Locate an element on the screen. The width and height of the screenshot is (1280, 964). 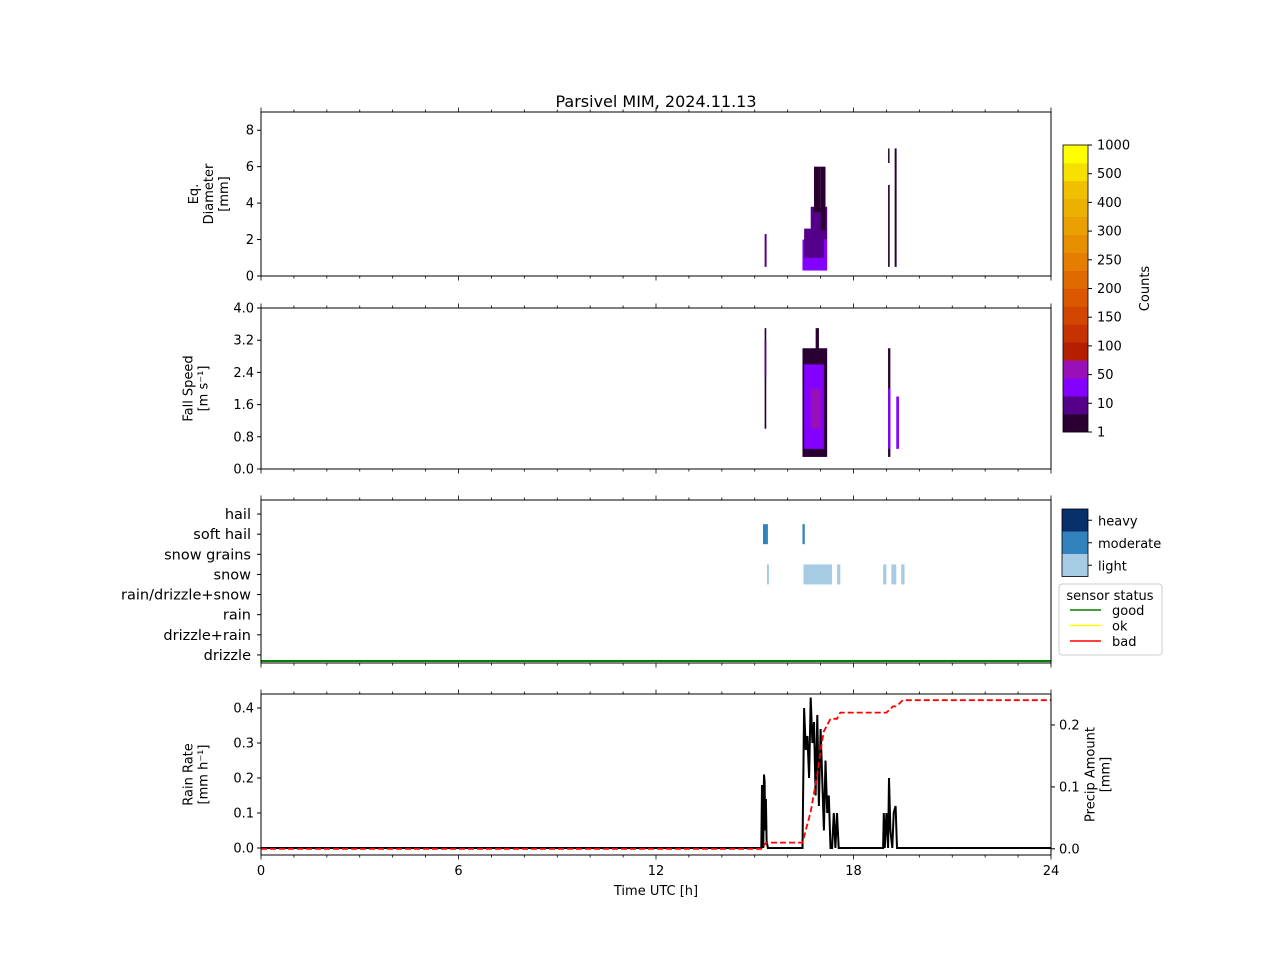
y-tick-label: 8 is located at coordinates (250, 131).